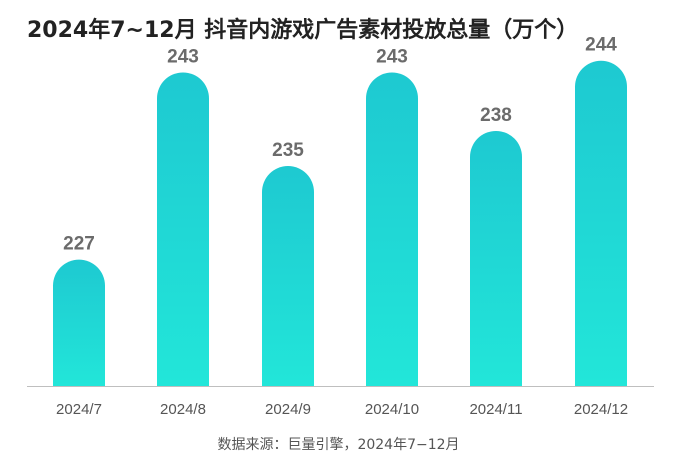 This screenshot has width=677, height=472. Describe the element at coordinates (288, 150) in the screenshot. I see `data-label: 235` at that location.